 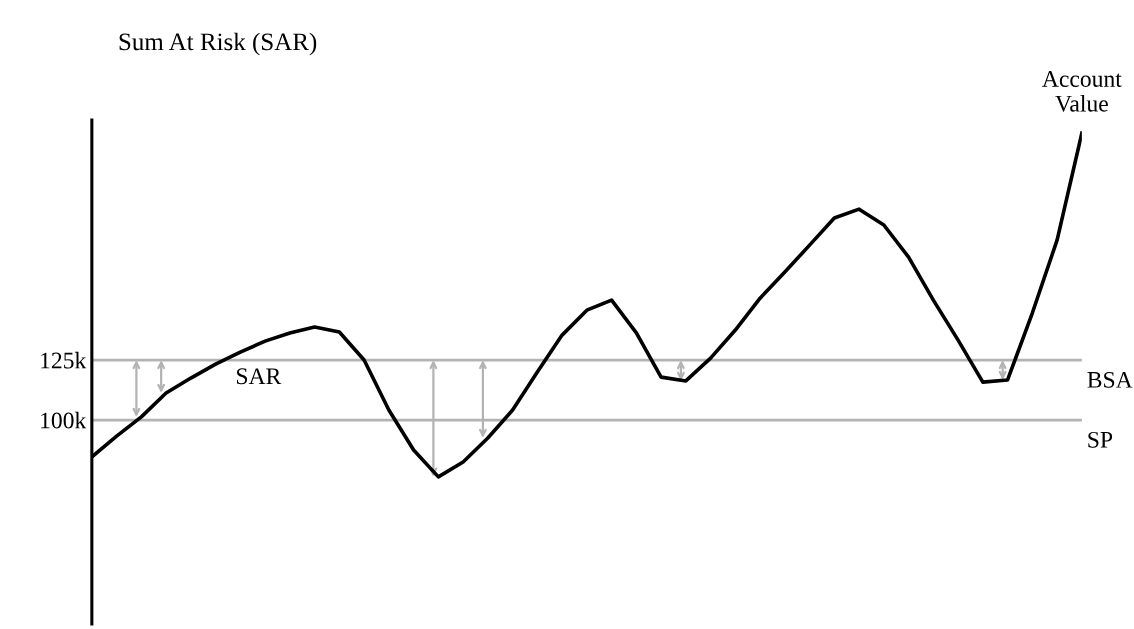 What do you see at coordinates (1100, 439) in the screenshot?
I see `ref-line-label: SP` at bounding box center [1100, 439].